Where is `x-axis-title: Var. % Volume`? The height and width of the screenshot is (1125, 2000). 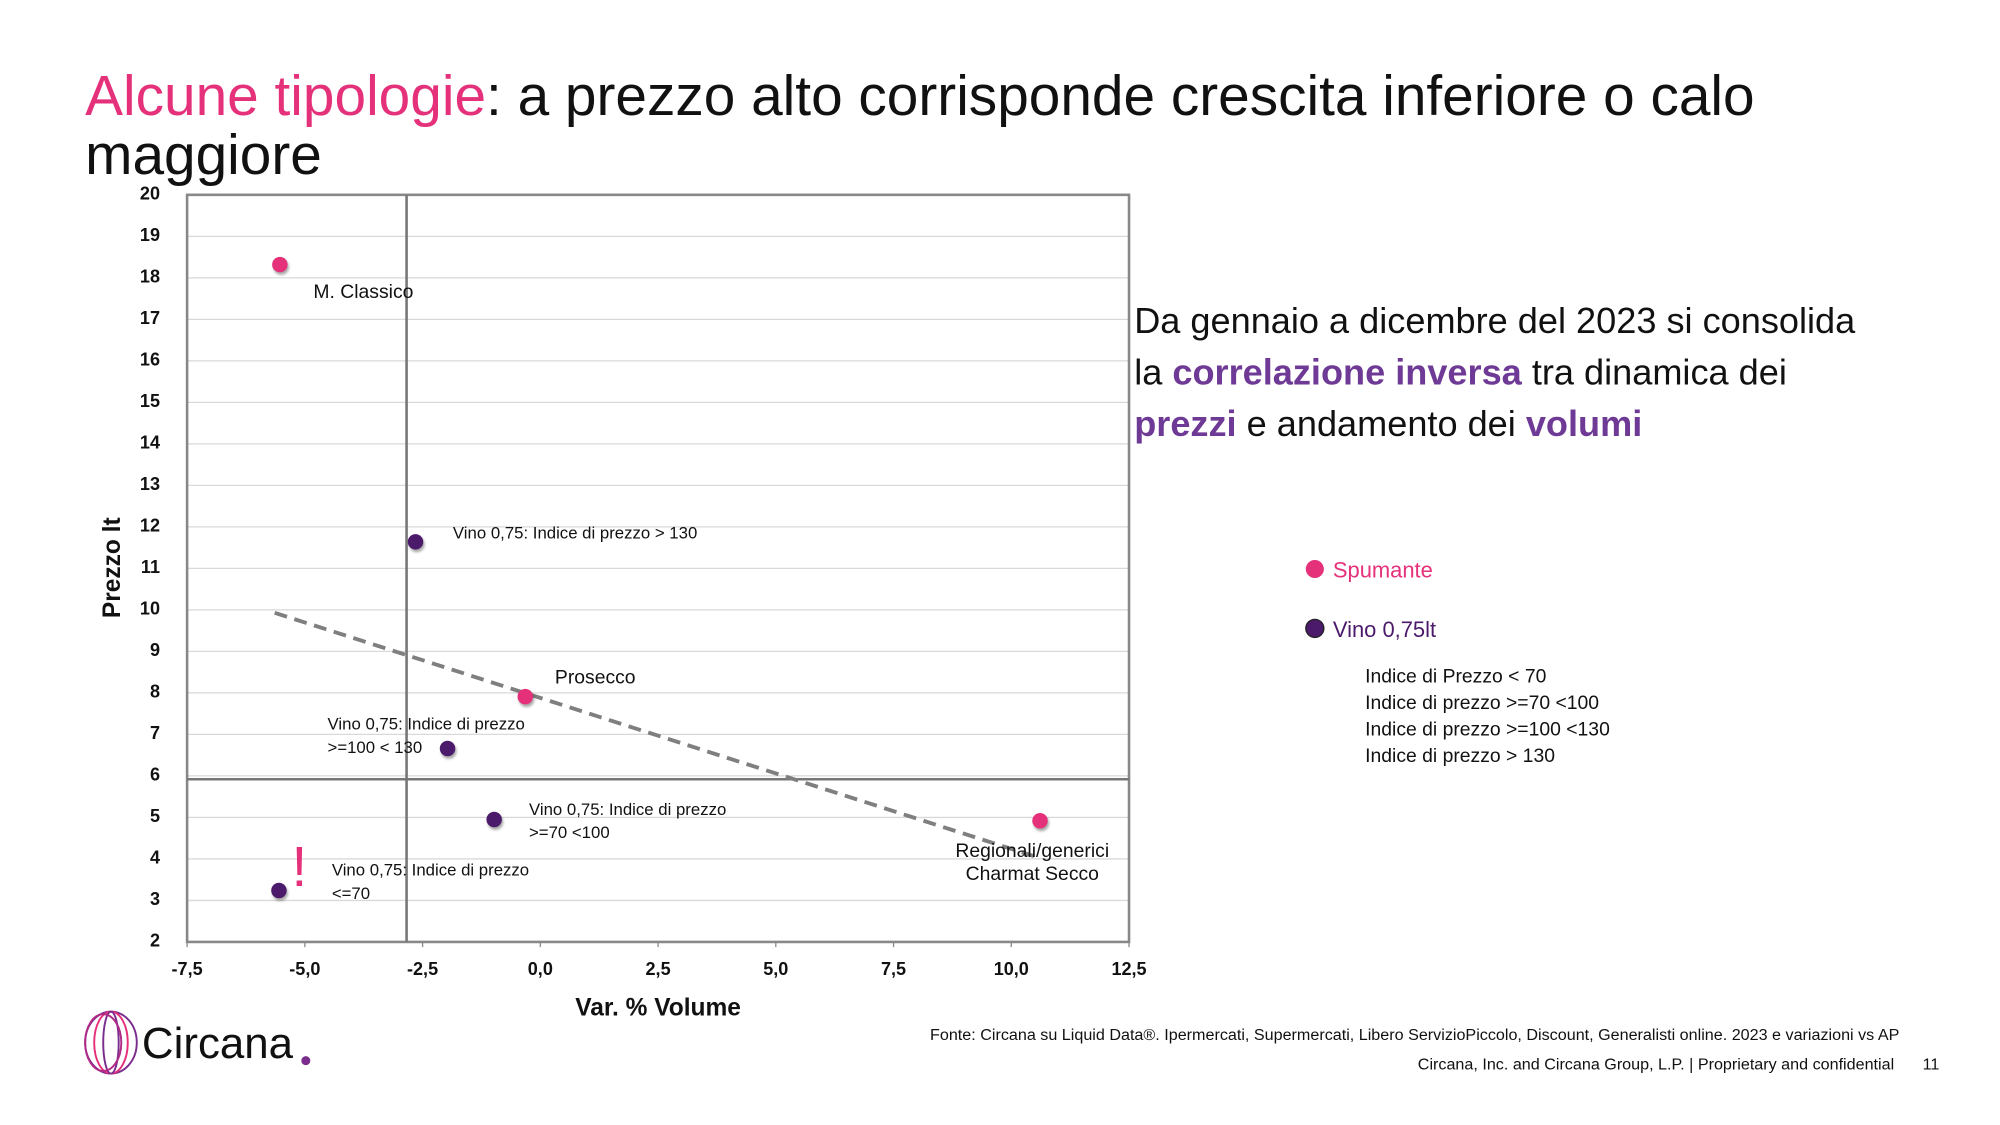 x-axis-title: Var. % Volume is located at coordinates (658, 1007).